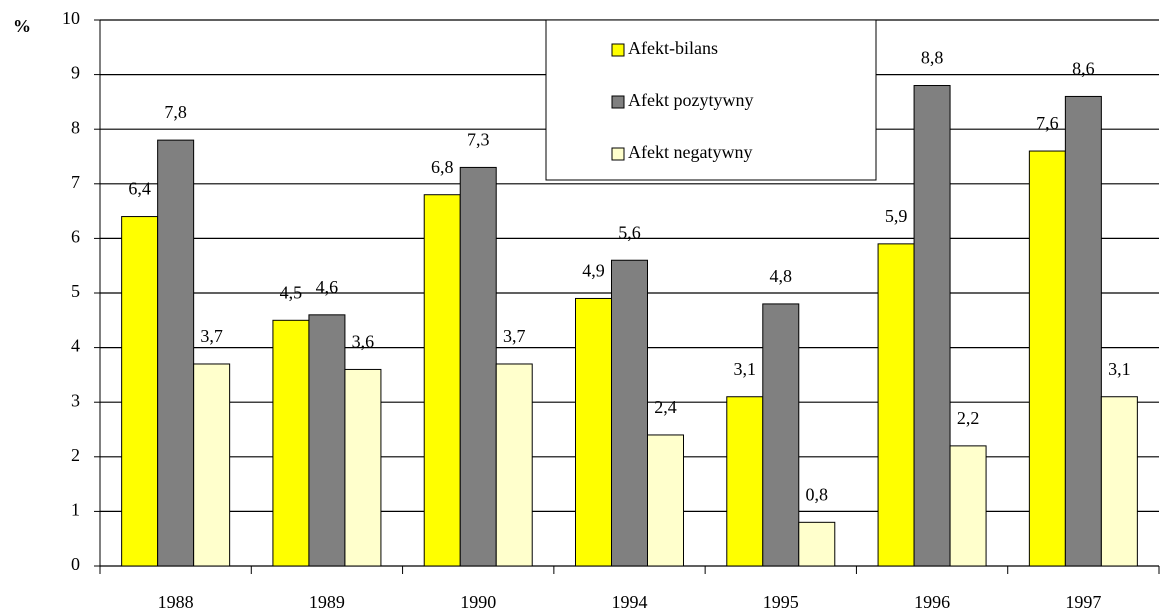 Image resolution: width=1160 pixels, height=614 pixels. I want to click on y-tick-label: 6, so click(75, 237).